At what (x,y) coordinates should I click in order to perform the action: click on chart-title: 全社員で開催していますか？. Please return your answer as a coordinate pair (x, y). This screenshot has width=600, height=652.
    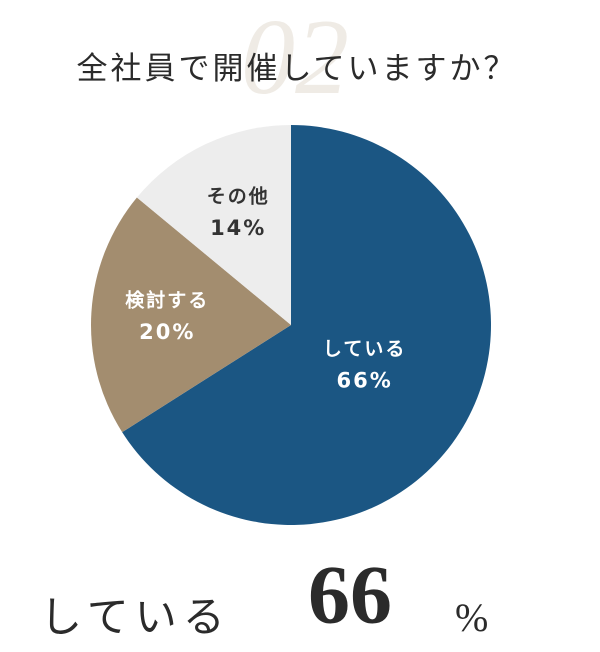
    Looking at the image, I should click on (296, 68).